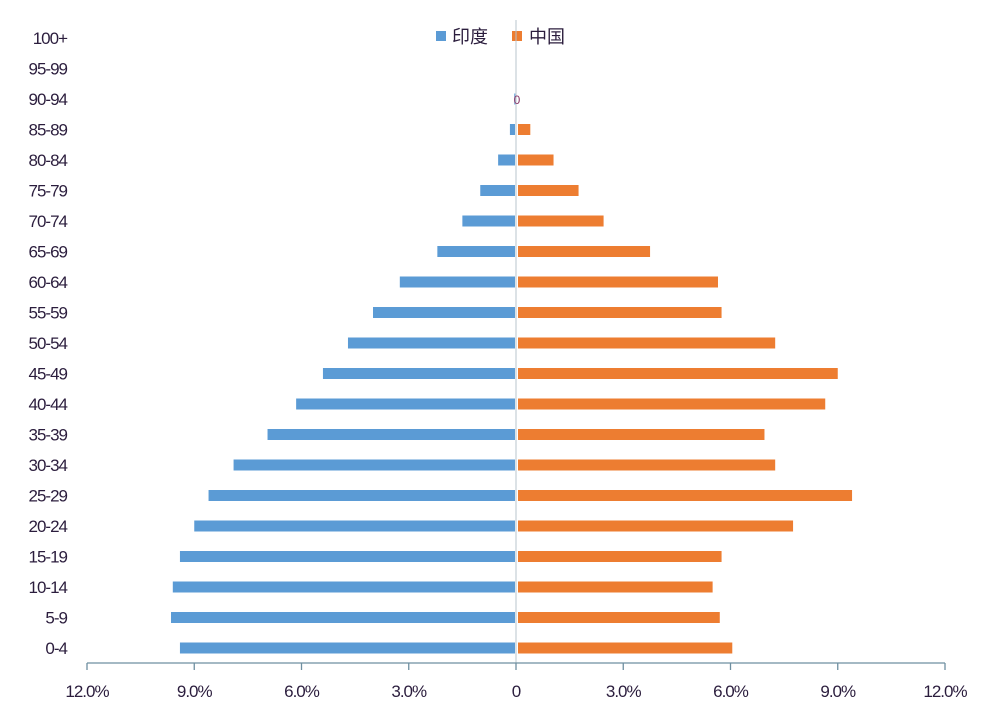 The image size is (1000, 722). What do you see at coordinates (48, 160) in the screenshot?
I see `y-category-label: 80-84` at bounding box center [48, 160].